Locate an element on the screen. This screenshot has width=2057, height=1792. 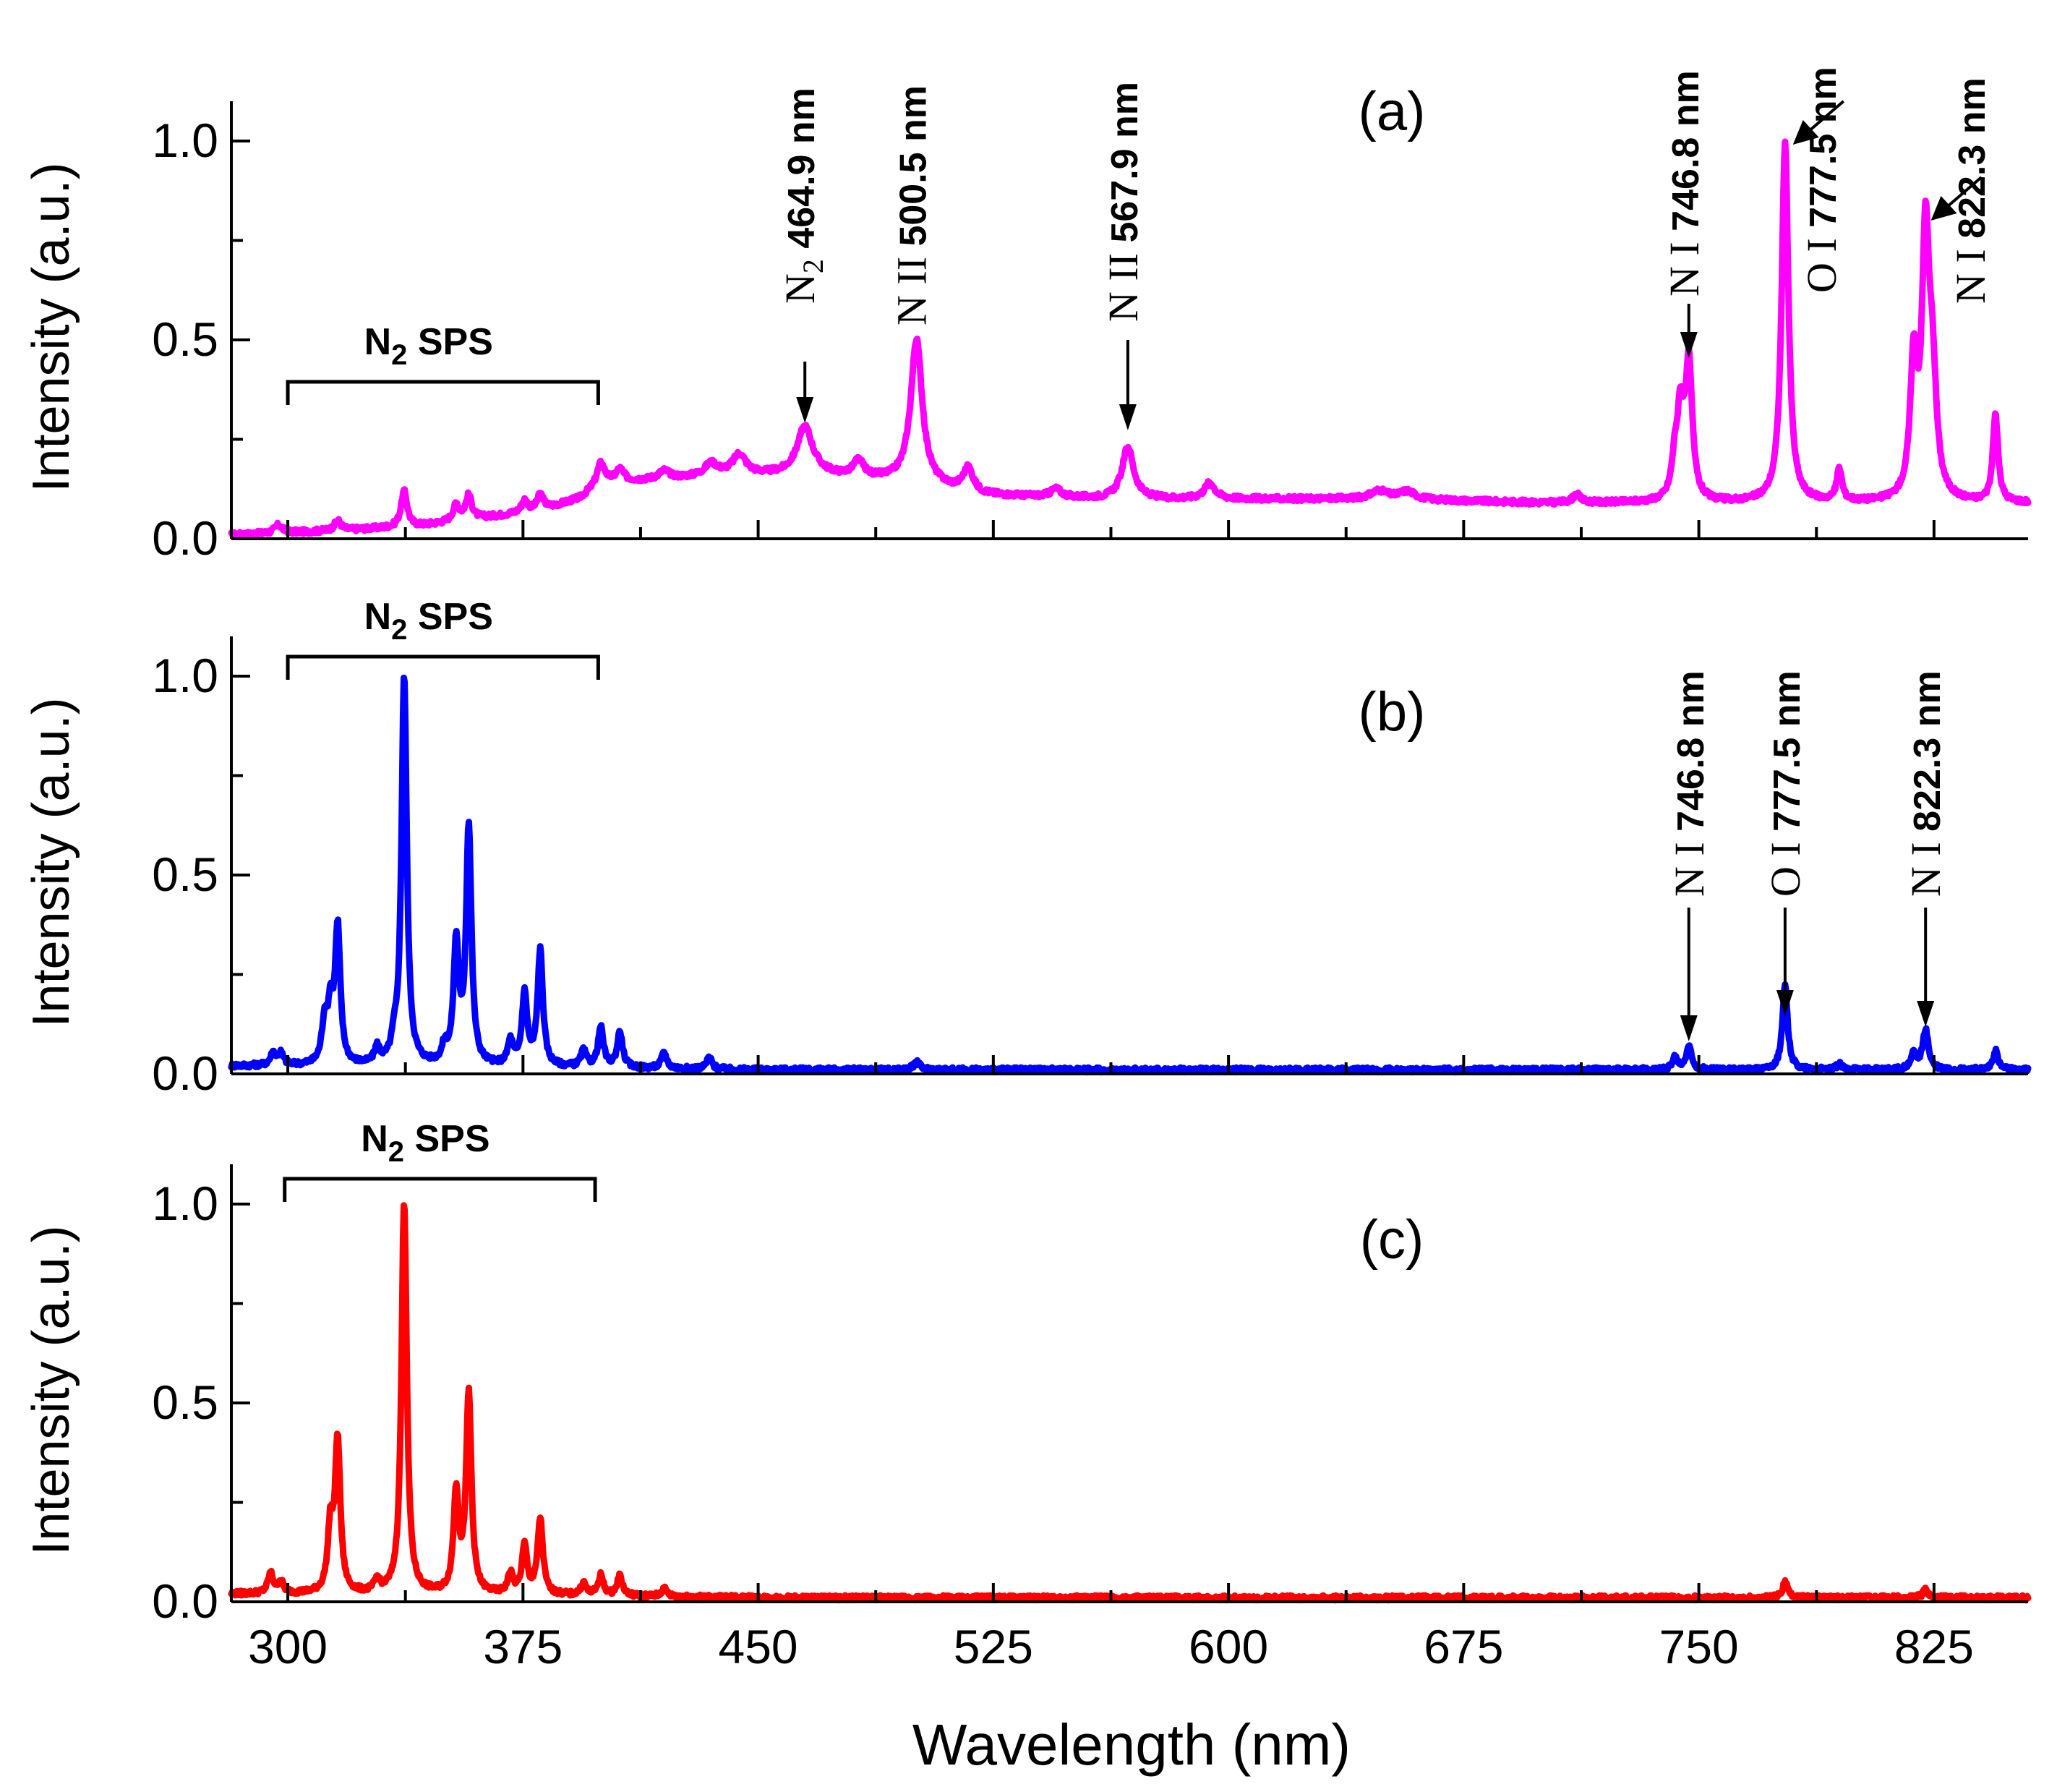
x-tick-label: 300 is located at coordinates (288, 1646).